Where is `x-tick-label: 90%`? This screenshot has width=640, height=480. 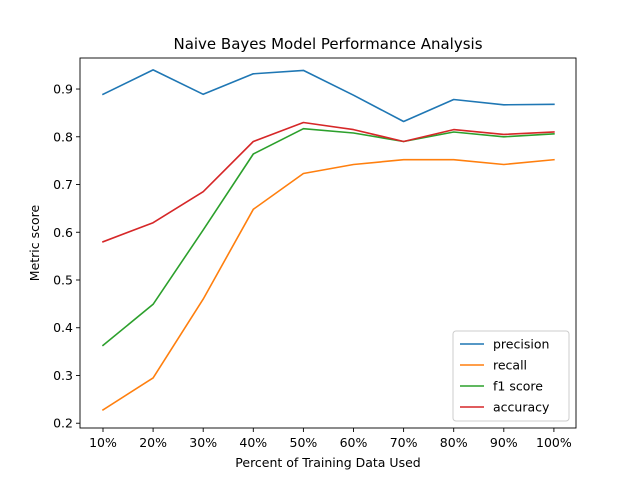
x-tick-label: 90% is located at coordinates (504, 442).